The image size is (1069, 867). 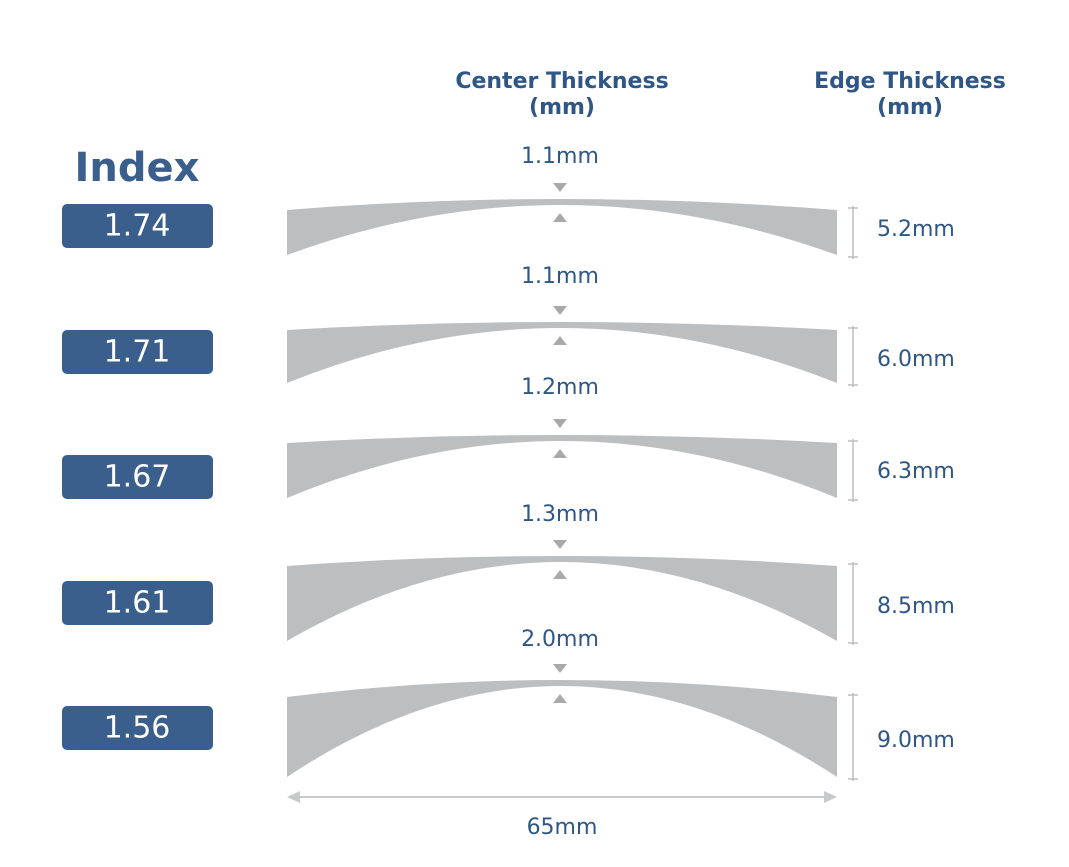 What do you see at coordinates (916, 740) in the screenshot?
I see `edge-label: 9.0mm` at bounding box center [916, 740].